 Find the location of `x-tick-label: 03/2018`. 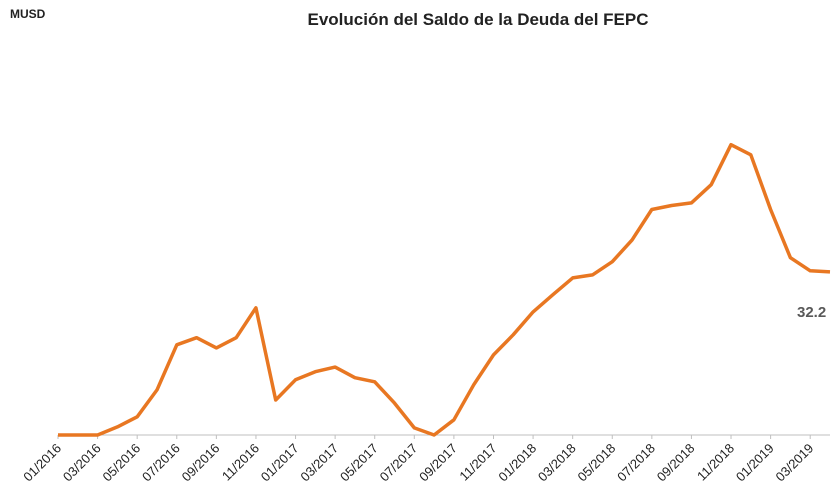

x-tick-label: 03/2018 is located at coordinates (557, 463).